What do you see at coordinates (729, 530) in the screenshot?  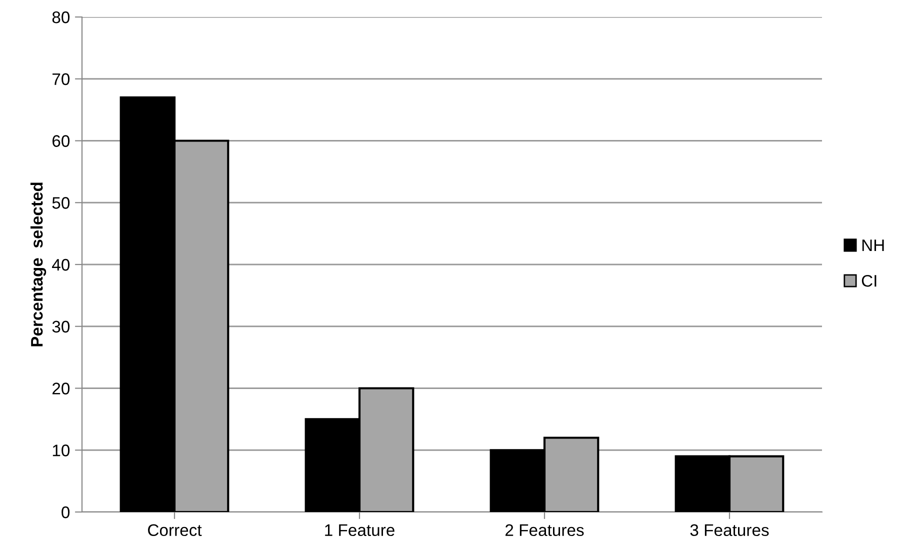 I see `x-tick-label: 3 Features` at bounding box center [729, 530].